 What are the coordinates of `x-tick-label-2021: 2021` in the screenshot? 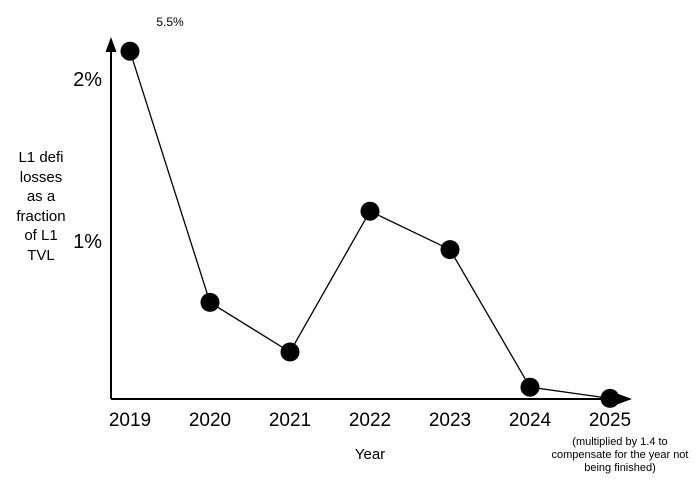 It's located at (290, 420).